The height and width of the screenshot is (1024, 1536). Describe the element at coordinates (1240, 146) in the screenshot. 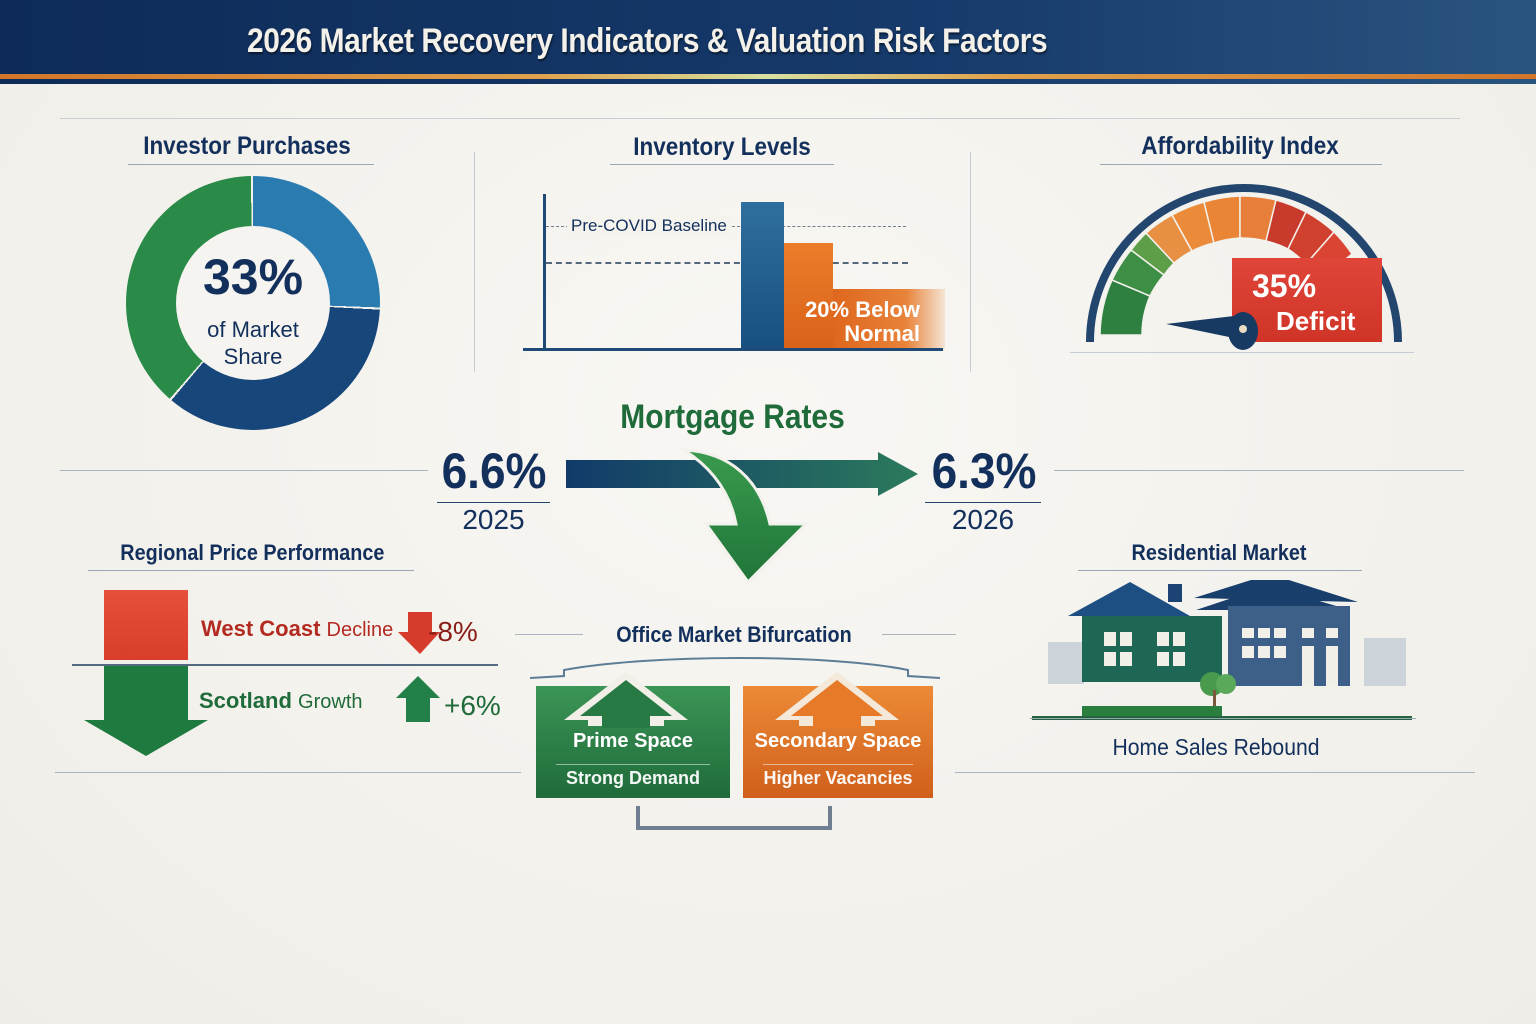

I see `panel-title: Affordability Index` at that location.